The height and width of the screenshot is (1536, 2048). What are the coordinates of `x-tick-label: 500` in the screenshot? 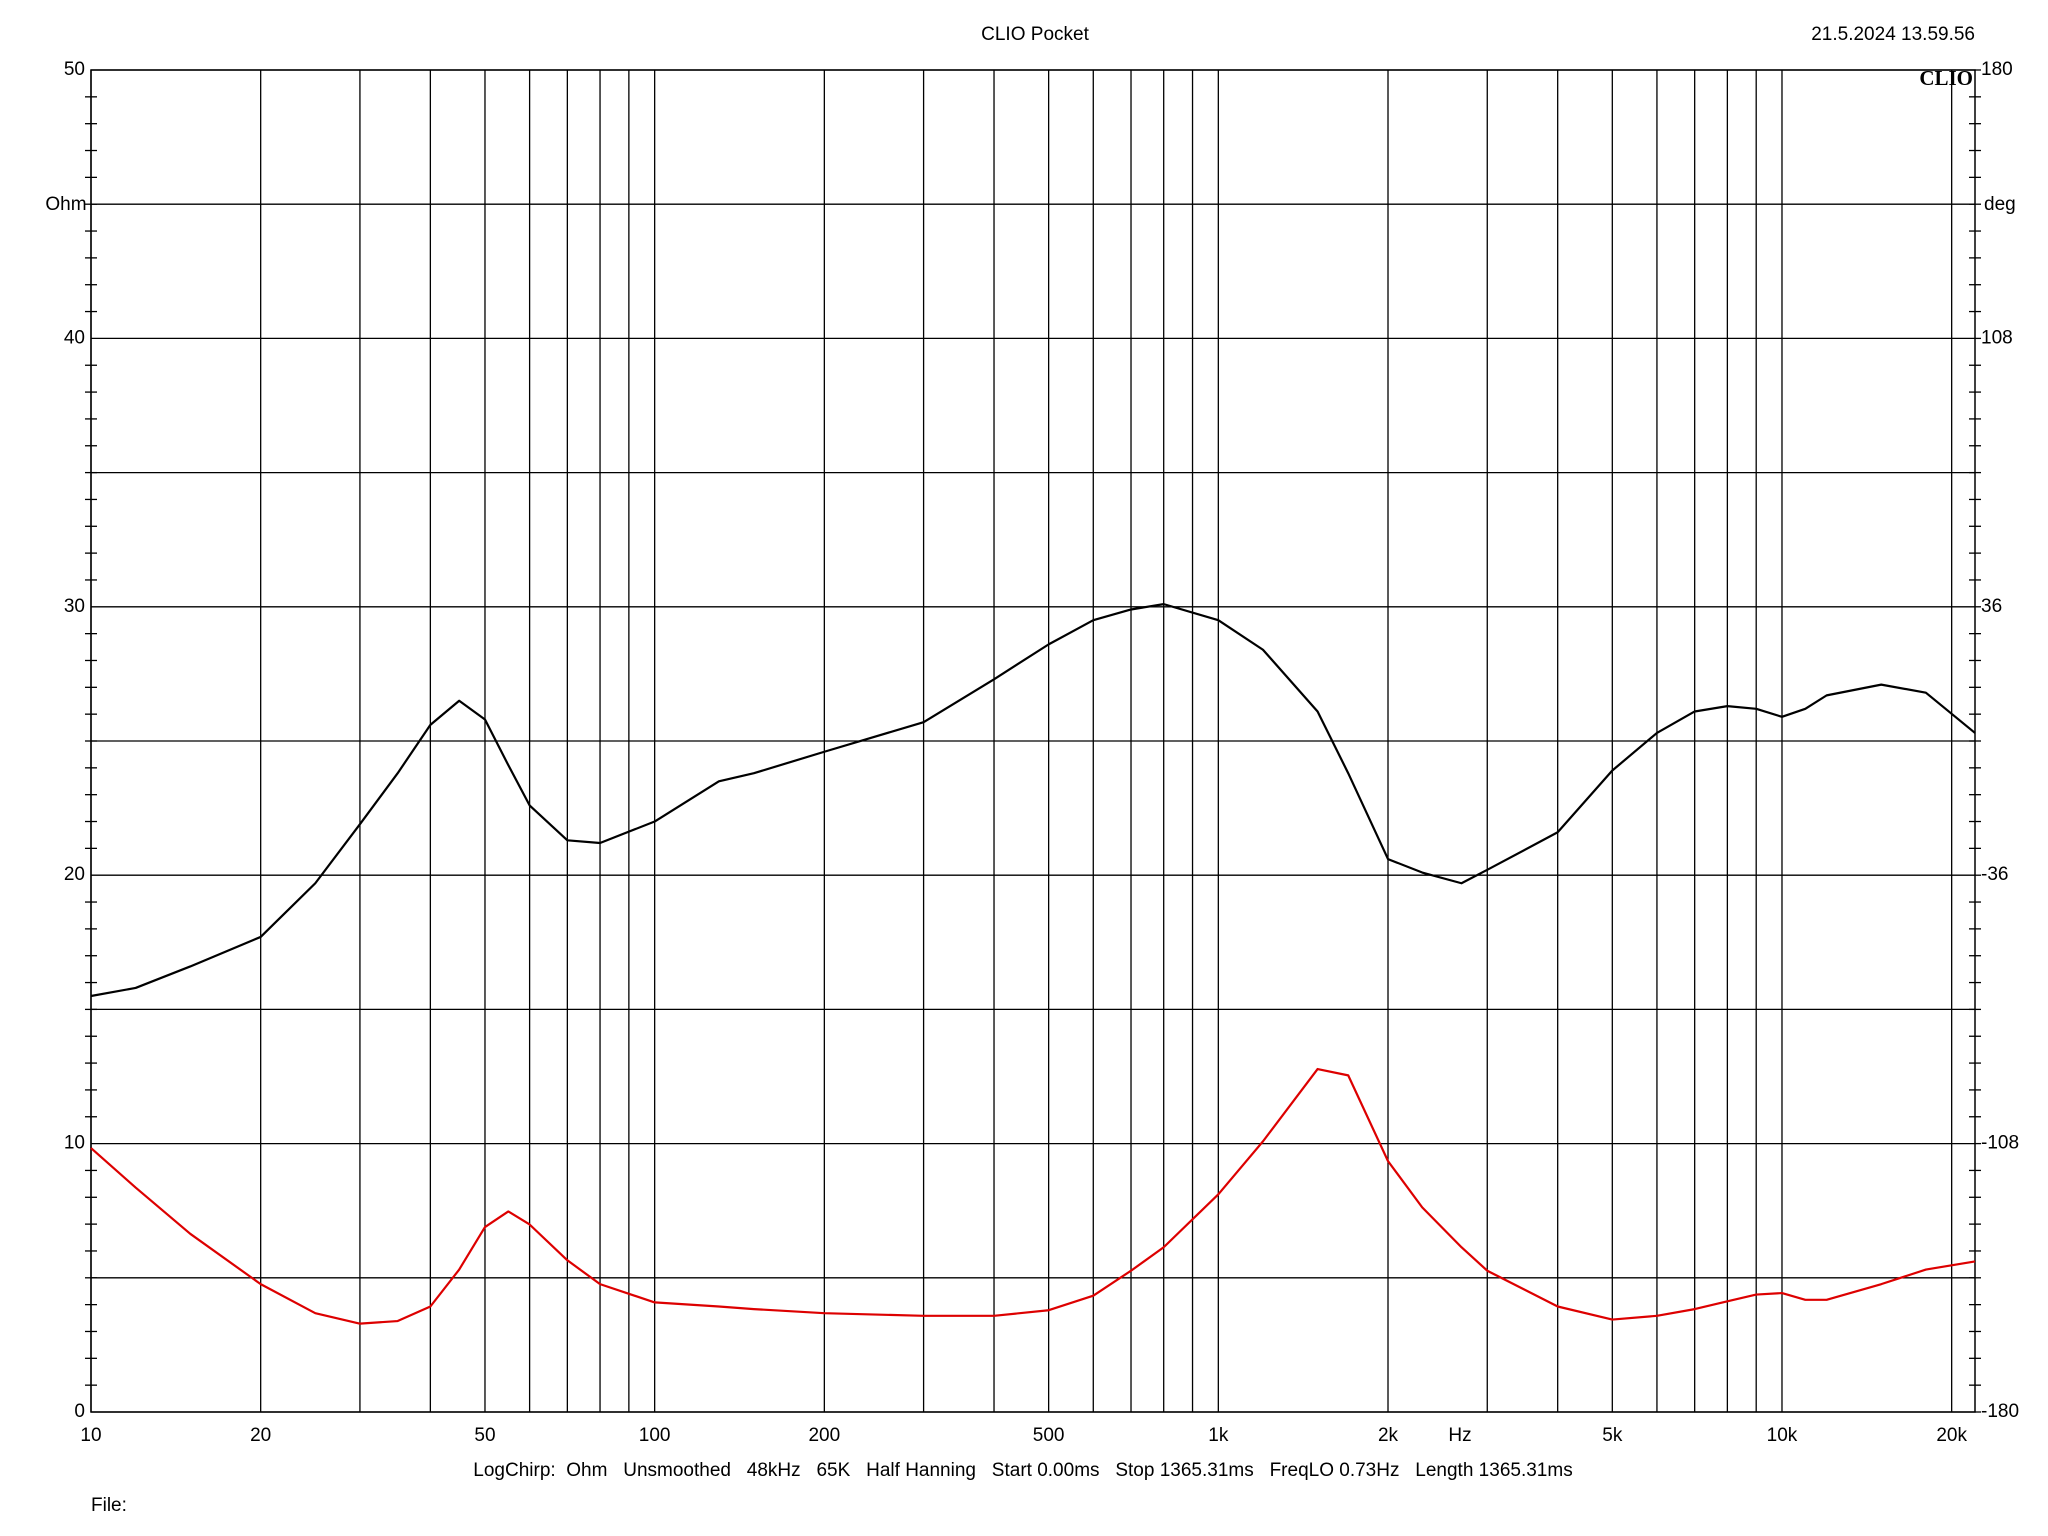 It's located at (1049, 1435).